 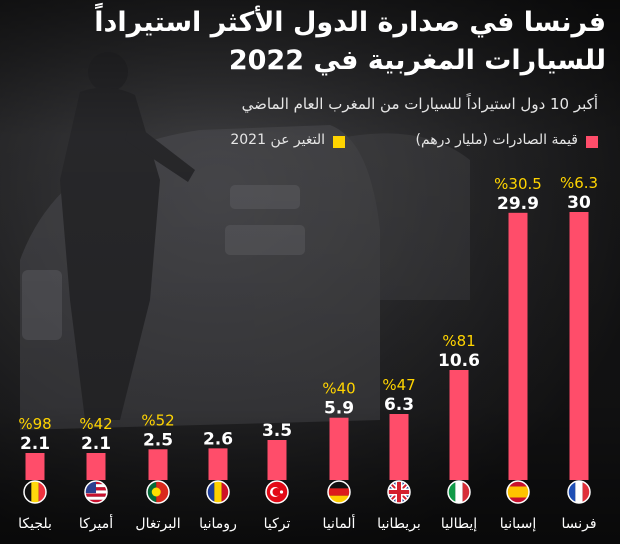 I want to click on chart-title-line-1: فرنسا في صدارة الدول الأكثر استيراداً, so click(x=350, y=22).